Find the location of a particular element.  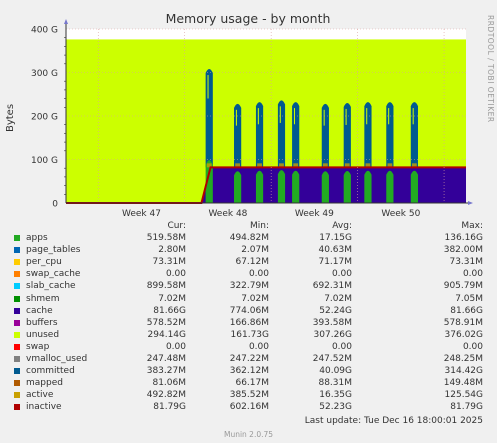

legend-series-name: buffers is located at coordinates (42, 322).